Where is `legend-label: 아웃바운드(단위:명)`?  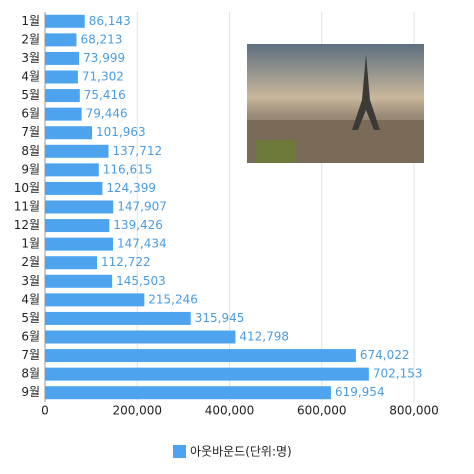
legend-label: 아웃바운드(단위:명) is located at coordinates (241, 452).